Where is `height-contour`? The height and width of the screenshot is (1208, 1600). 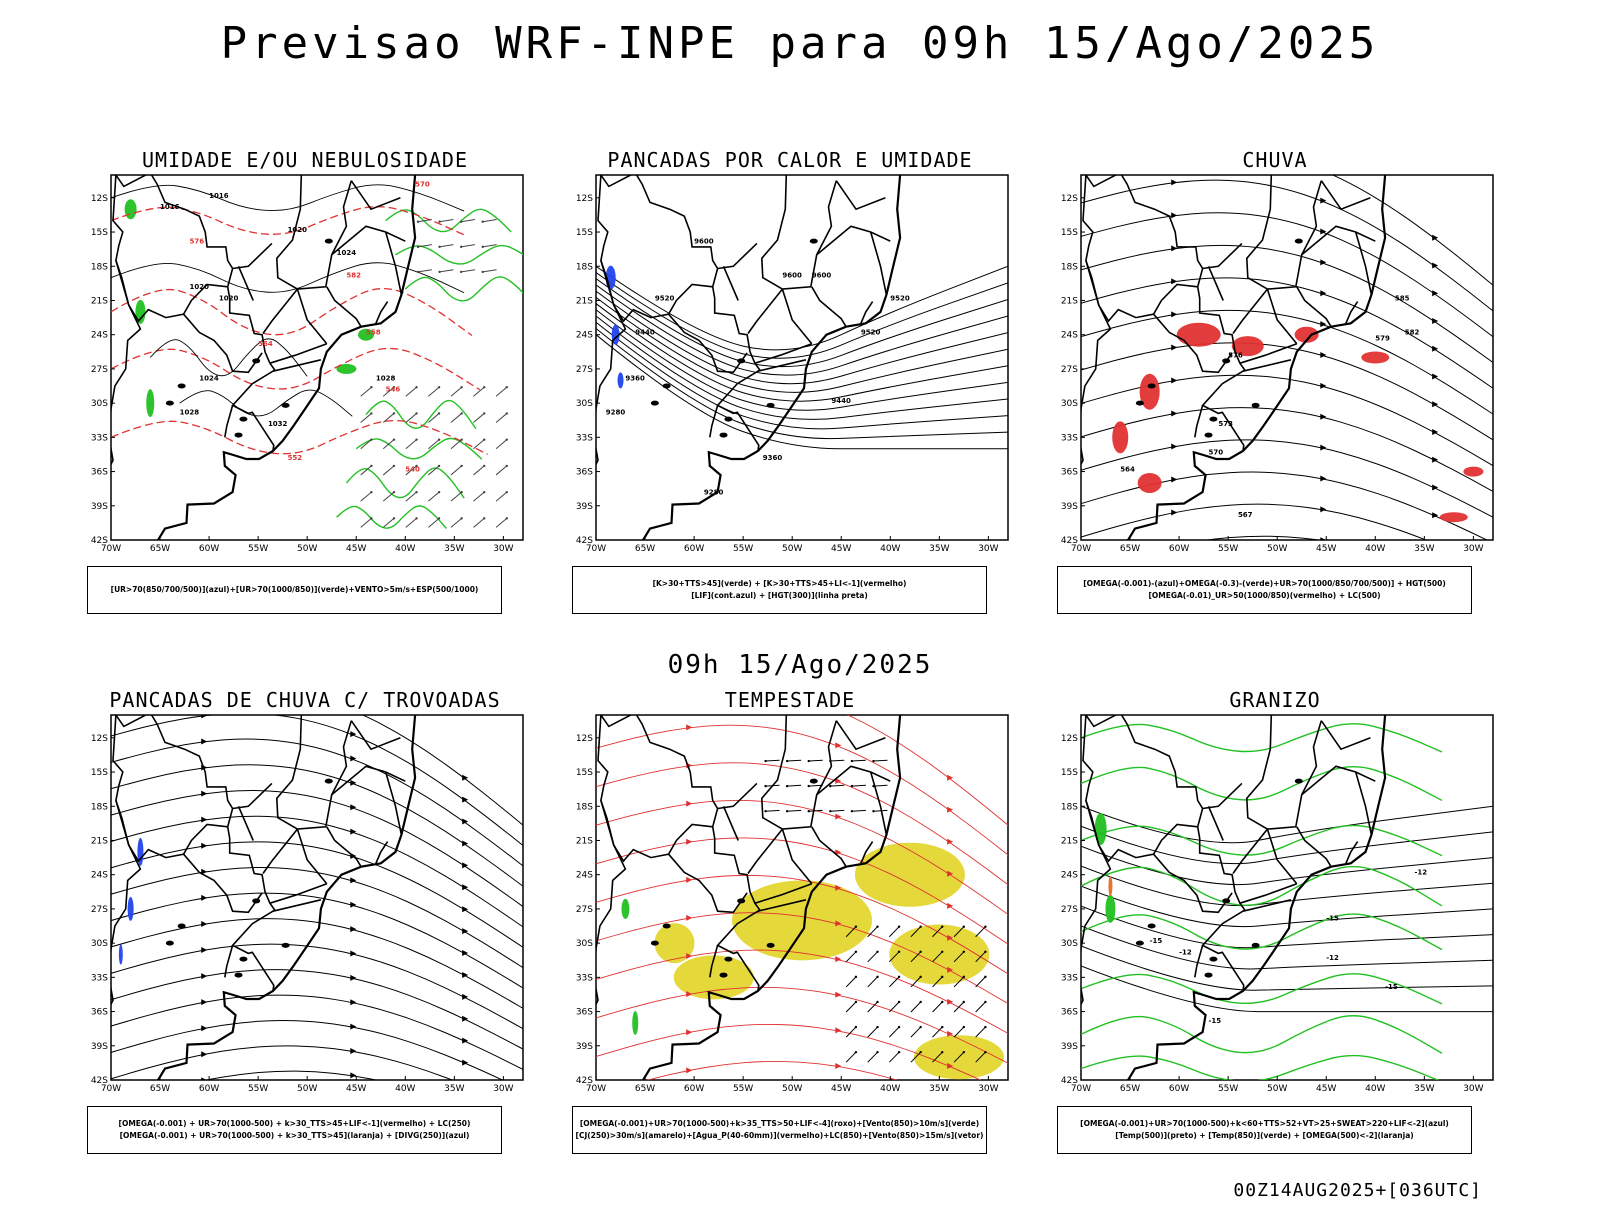 height-contour is located at coordinates (802, 384).